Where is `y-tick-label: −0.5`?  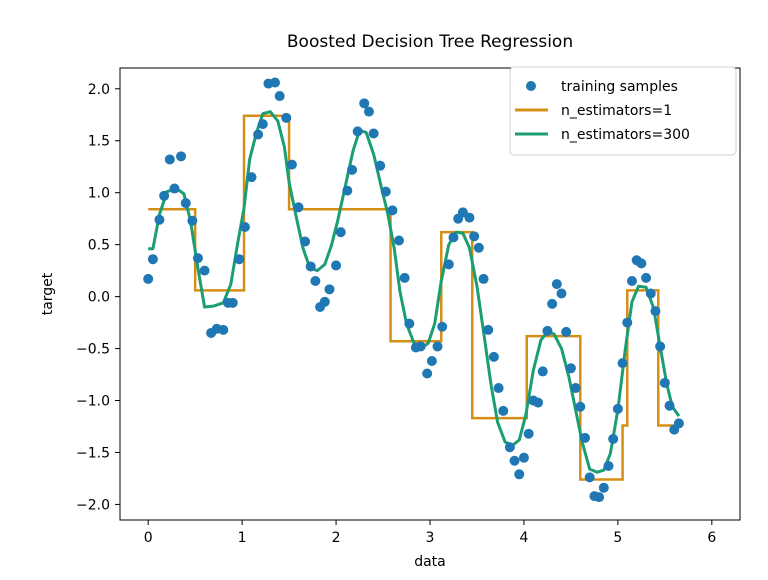 y-tick-label: −0.5 is located at coordinates (93, 350).